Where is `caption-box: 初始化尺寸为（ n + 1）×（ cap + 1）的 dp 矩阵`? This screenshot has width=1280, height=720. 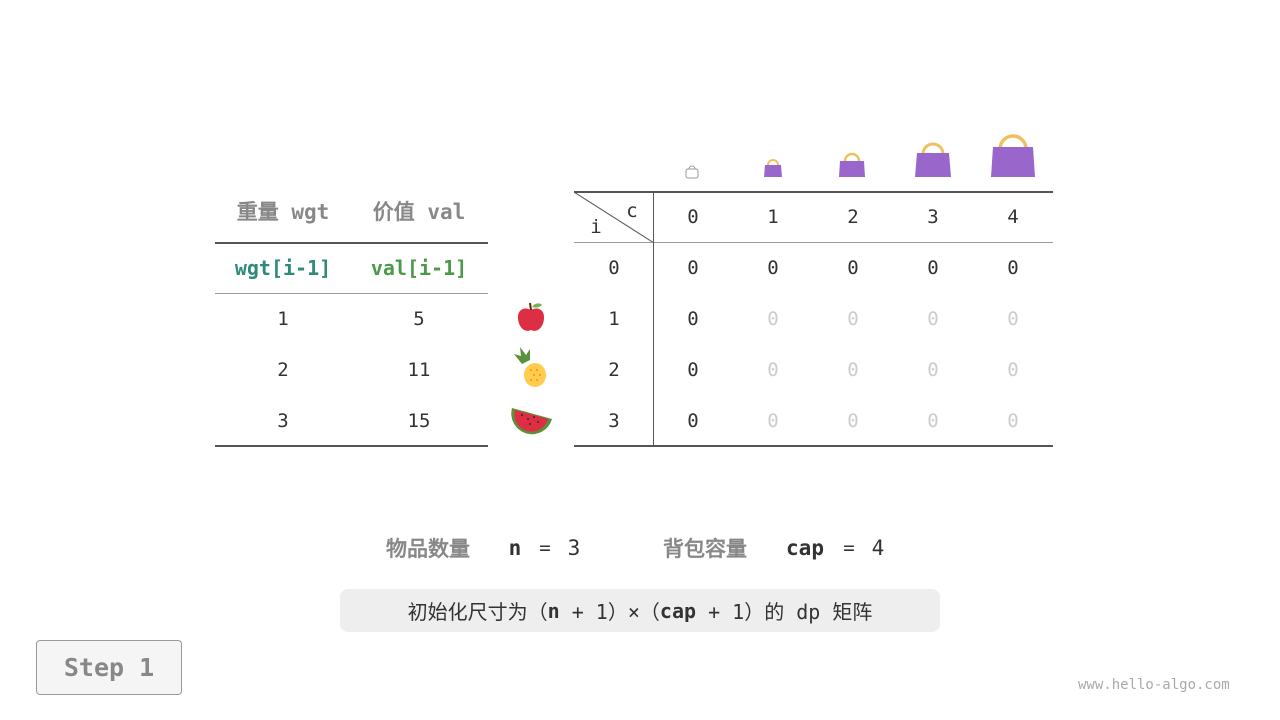 caption-box: 初始化尺寸为（ n + 1）×（ cap + 1）的 dp 矩阵 is located at coordinates (640, 610).